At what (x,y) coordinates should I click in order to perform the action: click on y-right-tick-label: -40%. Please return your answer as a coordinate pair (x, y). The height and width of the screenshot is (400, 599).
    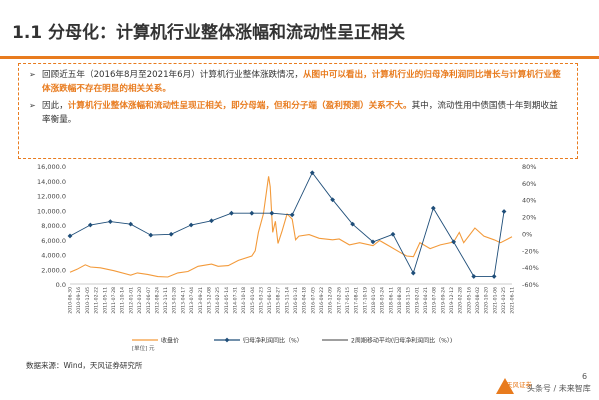
    Looking at the image, I should click on (530, 268).